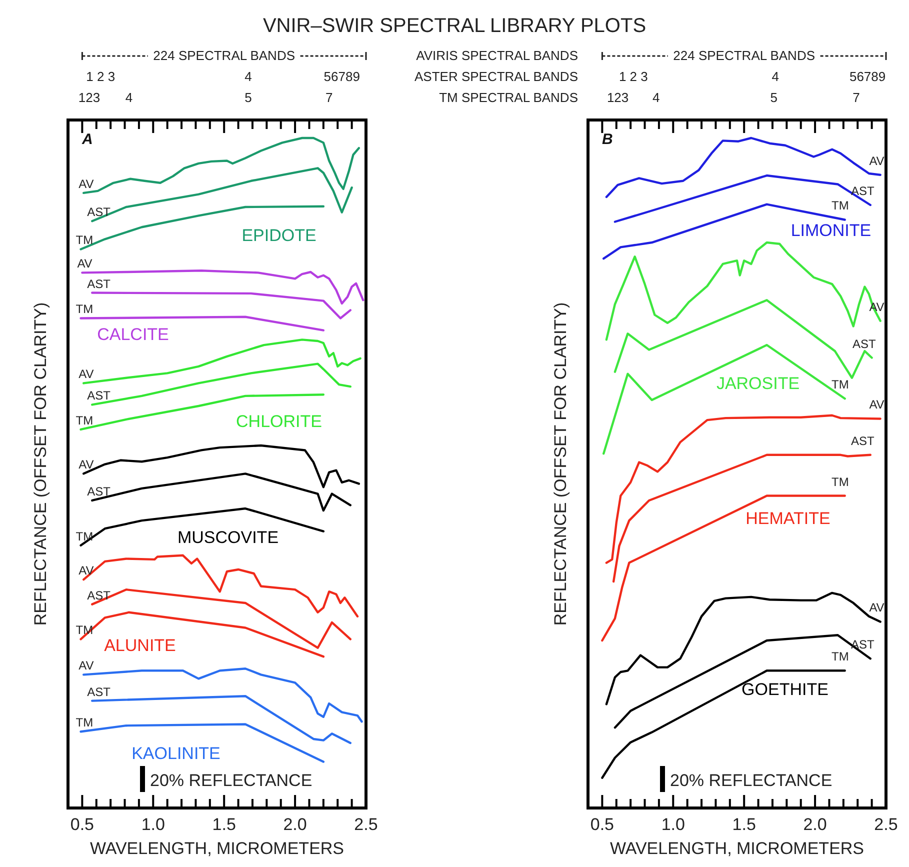  Describe the element at coordinates (607, 139) in the screenshot. I see `chart-subtitle: B` at that location.